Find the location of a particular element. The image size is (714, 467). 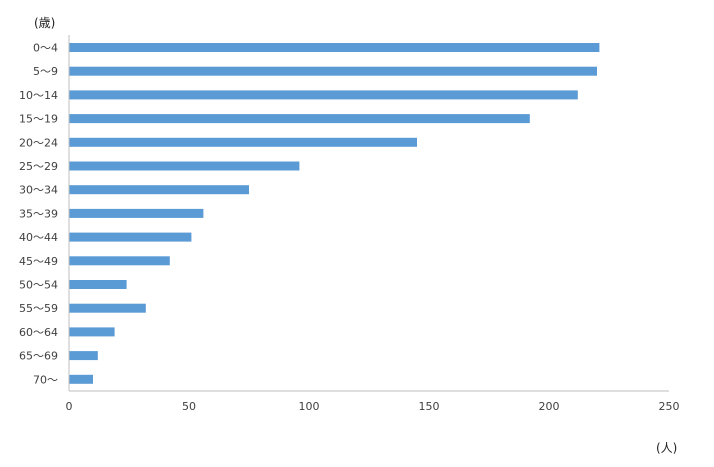

y-tick-label: 35～39 is located at coordinates (38, 213).